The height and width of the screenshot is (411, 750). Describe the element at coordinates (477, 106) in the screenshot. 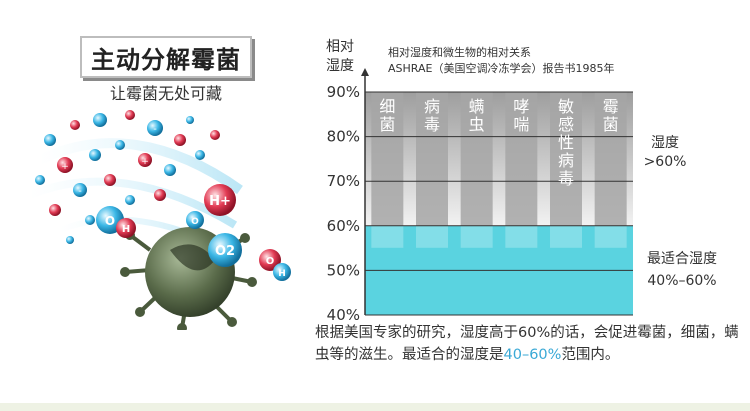

I see `bar-label-2: 螨` at that location.